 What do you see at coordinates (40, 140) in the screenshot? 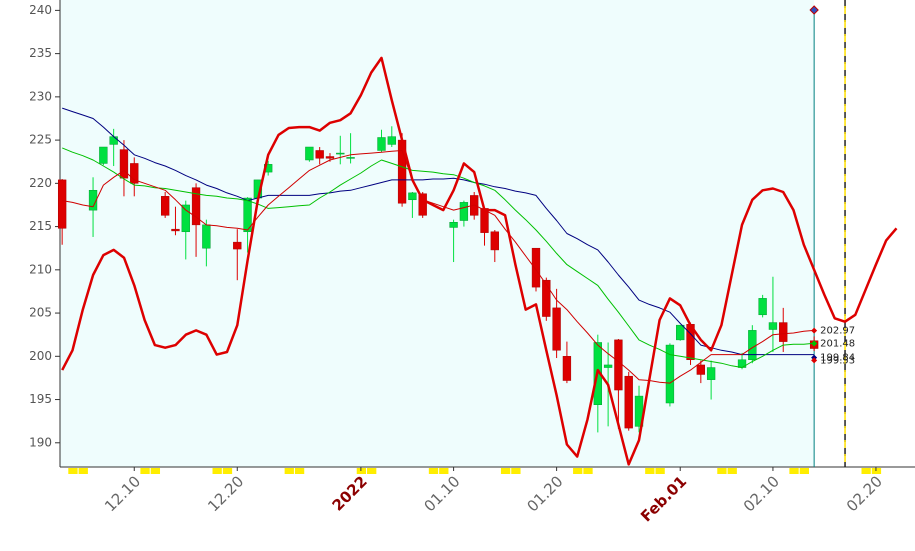
I see `y-tick-label: 225` at bounding box center [40, 140].